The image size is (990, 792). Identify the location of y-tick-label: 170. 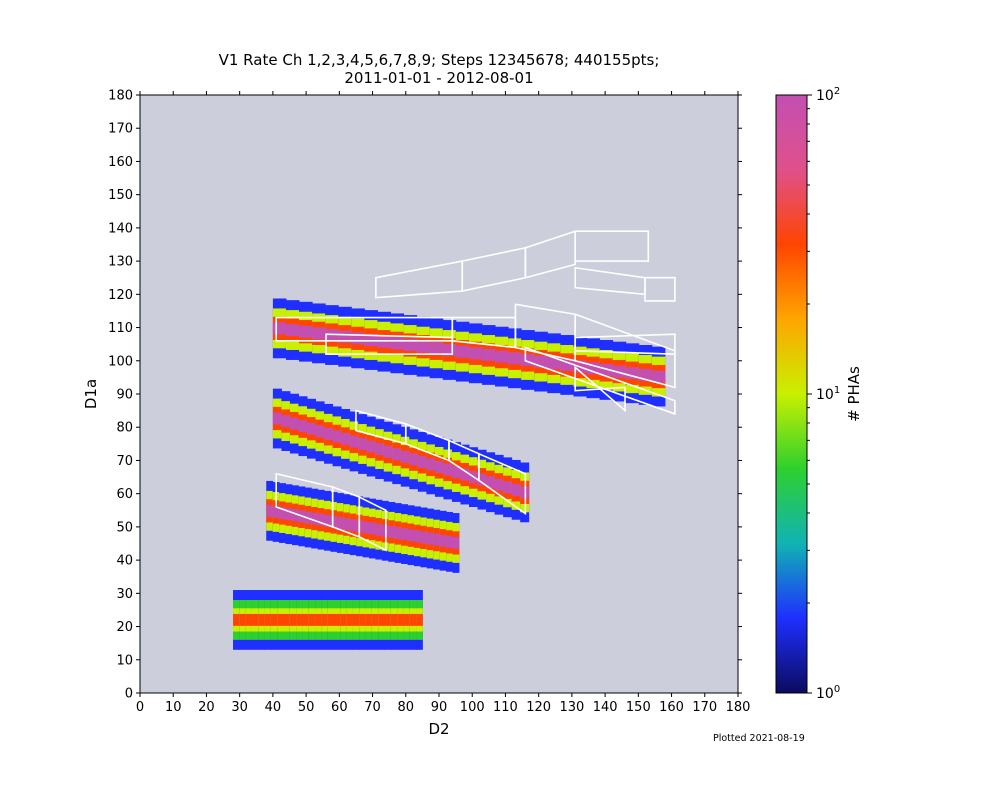
(120, 129).